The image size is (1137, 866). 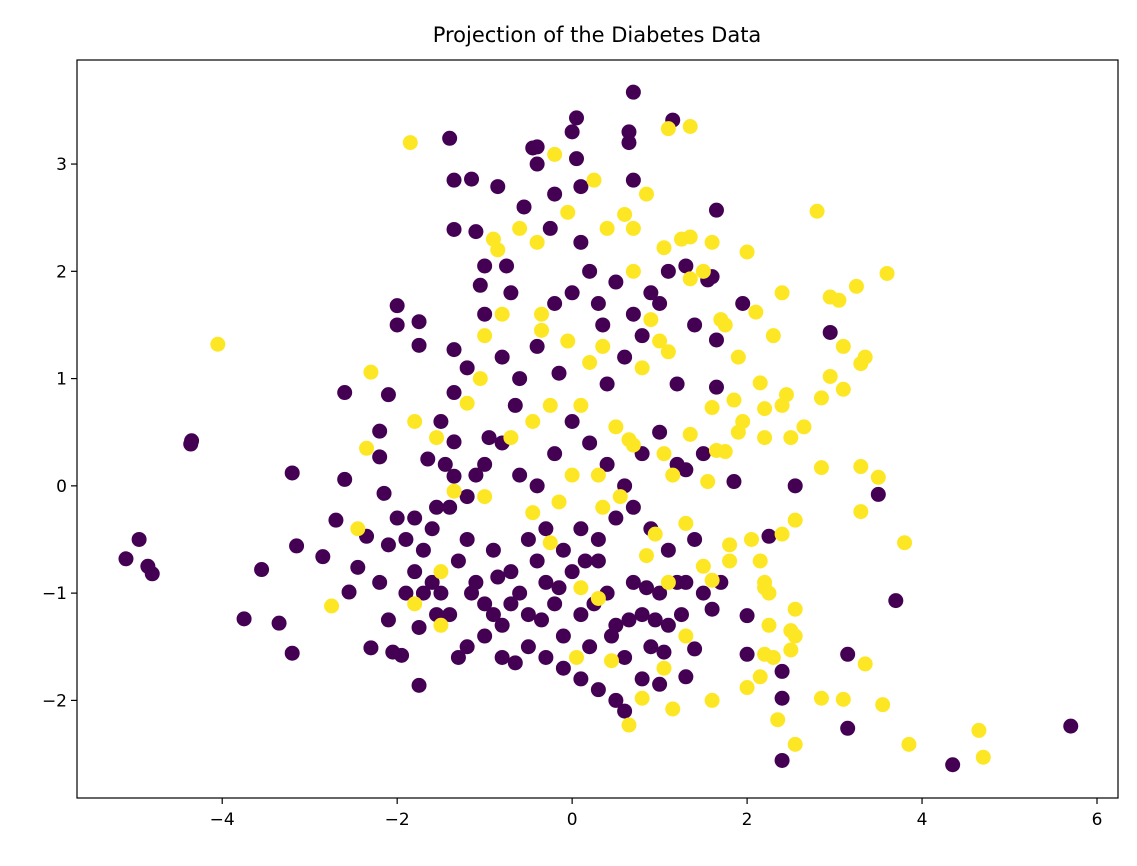 What do you see at coordinates (61, 380) in the screenshot?
I see `y-tick-label: 1` at bounding box center [61, 380].